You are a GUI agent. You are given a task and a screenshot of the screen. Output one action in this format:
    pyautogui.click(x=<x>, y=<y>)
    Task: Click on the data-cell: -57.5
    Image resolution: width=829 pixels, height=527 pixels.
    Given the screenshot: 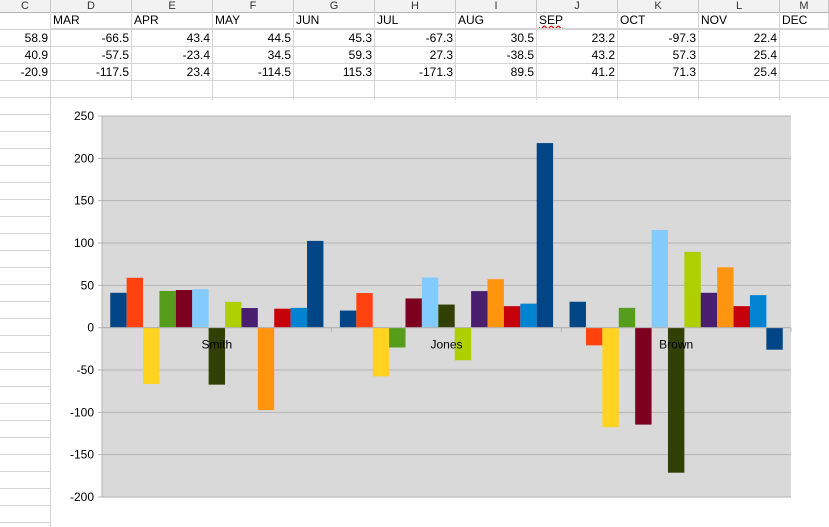 What is the action you would take?
    pyautogui.click(x=91, y=55)
    